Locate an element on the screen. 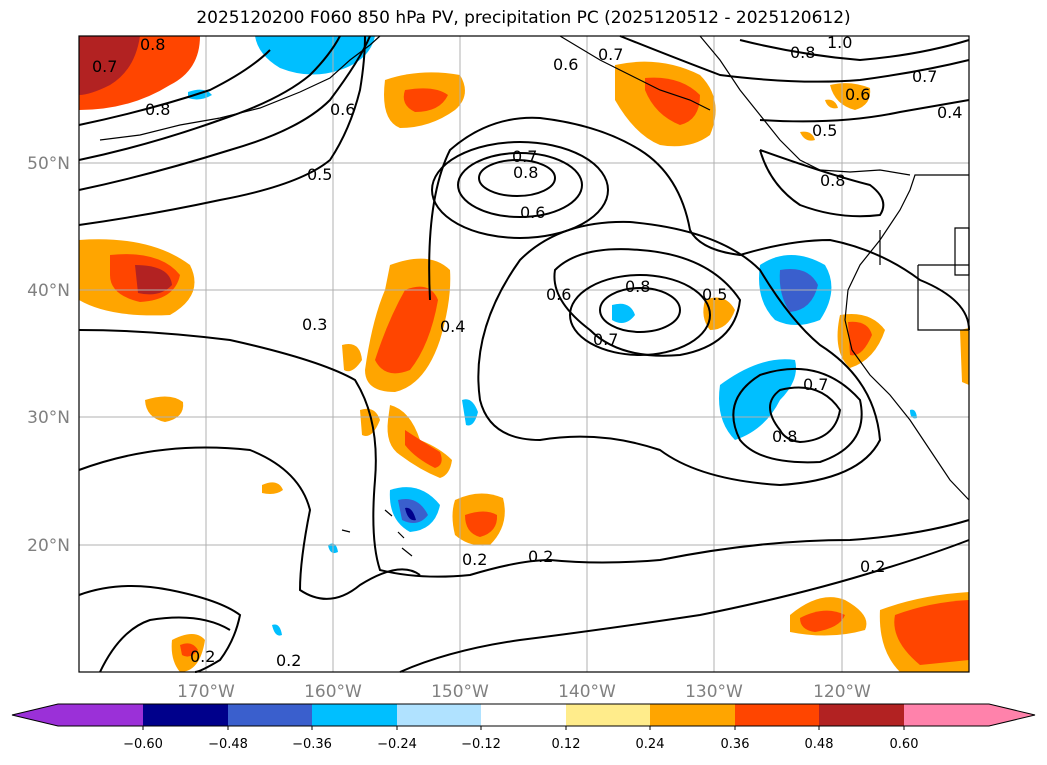 The height and width of the screenshot is (765, 1047). lon-label: 170°W is located at coordinates (206, 692).